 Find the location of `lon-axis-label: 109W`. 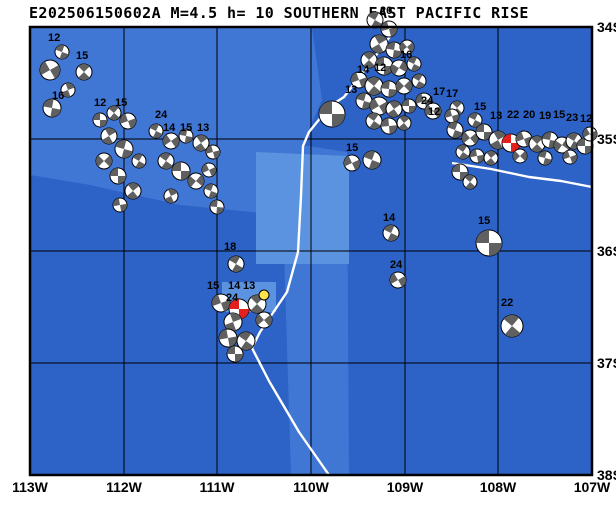

lon-axis-label: 109W is located at coordinates (405, 487).